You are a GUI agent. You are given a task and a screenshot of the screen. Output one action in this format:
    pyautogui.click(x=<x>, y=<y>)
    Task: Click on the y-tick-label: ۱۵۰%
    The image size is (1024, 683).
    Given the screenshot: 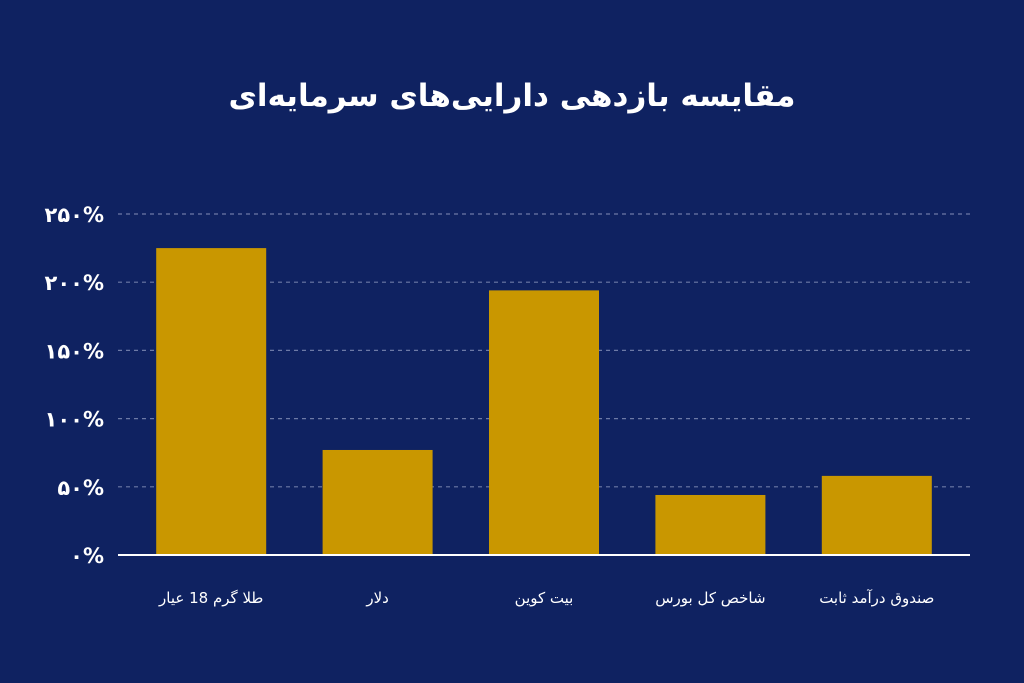 What is the action you would take?
    pyautogui.click(x=75, y=351)
    